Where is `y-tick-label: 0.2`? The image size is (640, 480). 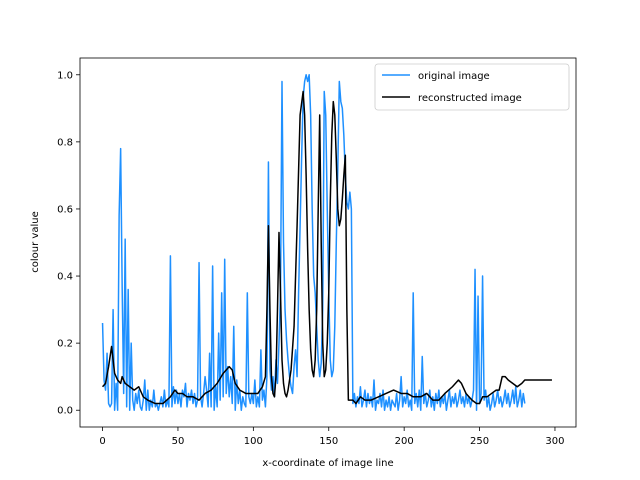 y-tick-label: 0.2 is located at coordinates (65, 344).